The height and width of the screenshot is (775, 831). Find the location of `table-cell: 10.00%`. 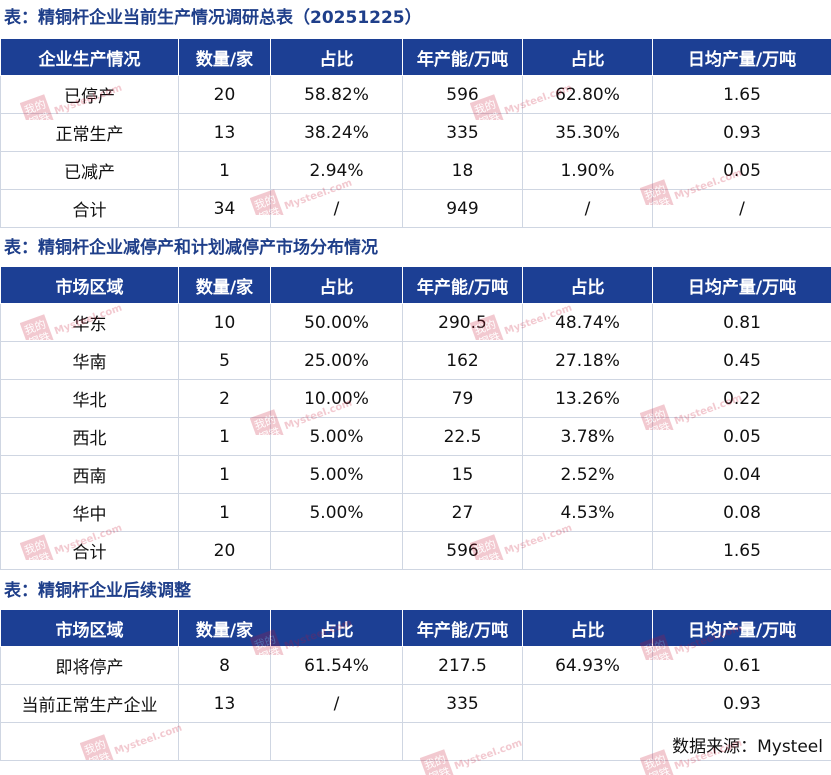

table-cell: 10.00% is located at coordinates (337, 399).